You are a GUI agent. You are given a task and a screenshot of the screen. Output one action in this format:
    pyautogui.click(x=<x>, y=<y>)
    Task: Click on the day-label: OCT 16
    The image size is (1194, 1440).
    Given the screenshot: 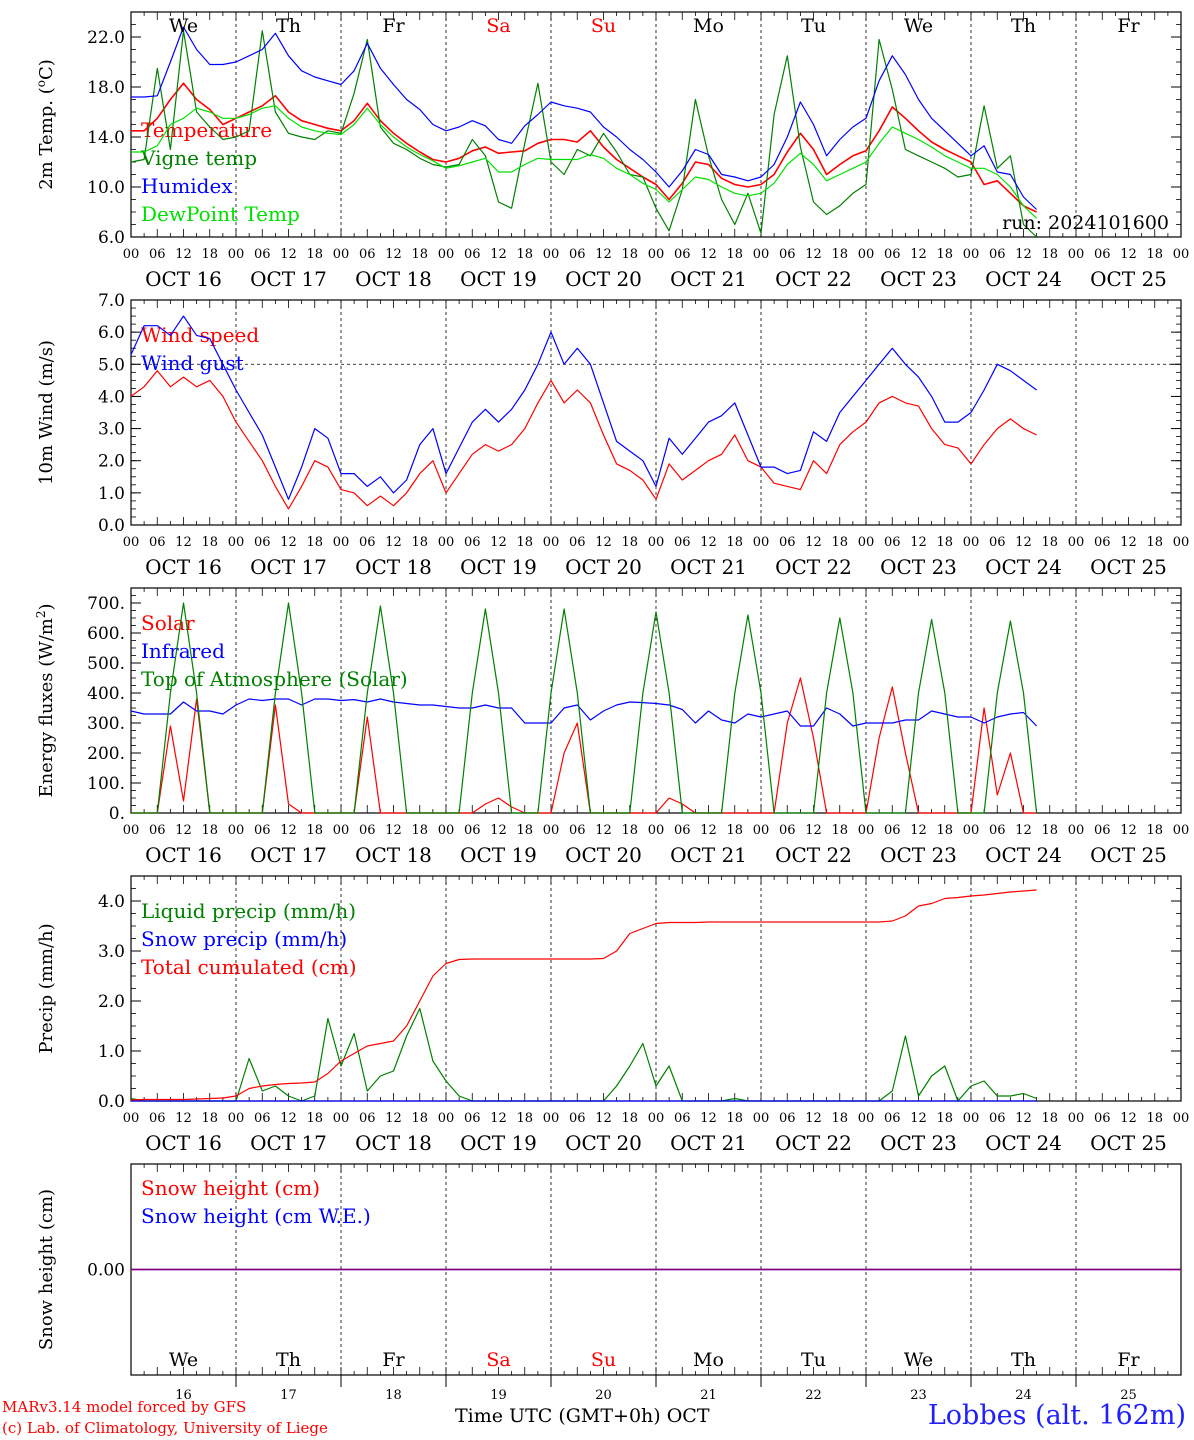 What is the action you would take?
    pyautogui.click(x=183, y=567)
    